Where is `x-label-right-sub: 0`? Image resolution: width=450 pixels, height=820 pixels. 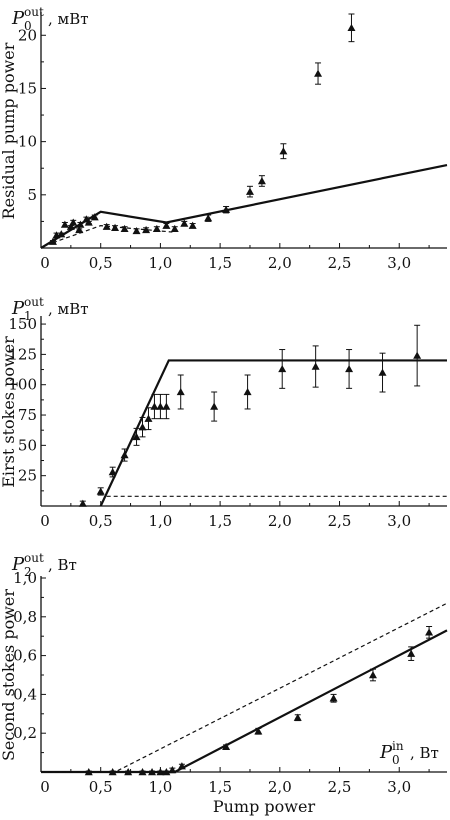 x-label-right-sub: 0 is located at coordinates (396, 760).